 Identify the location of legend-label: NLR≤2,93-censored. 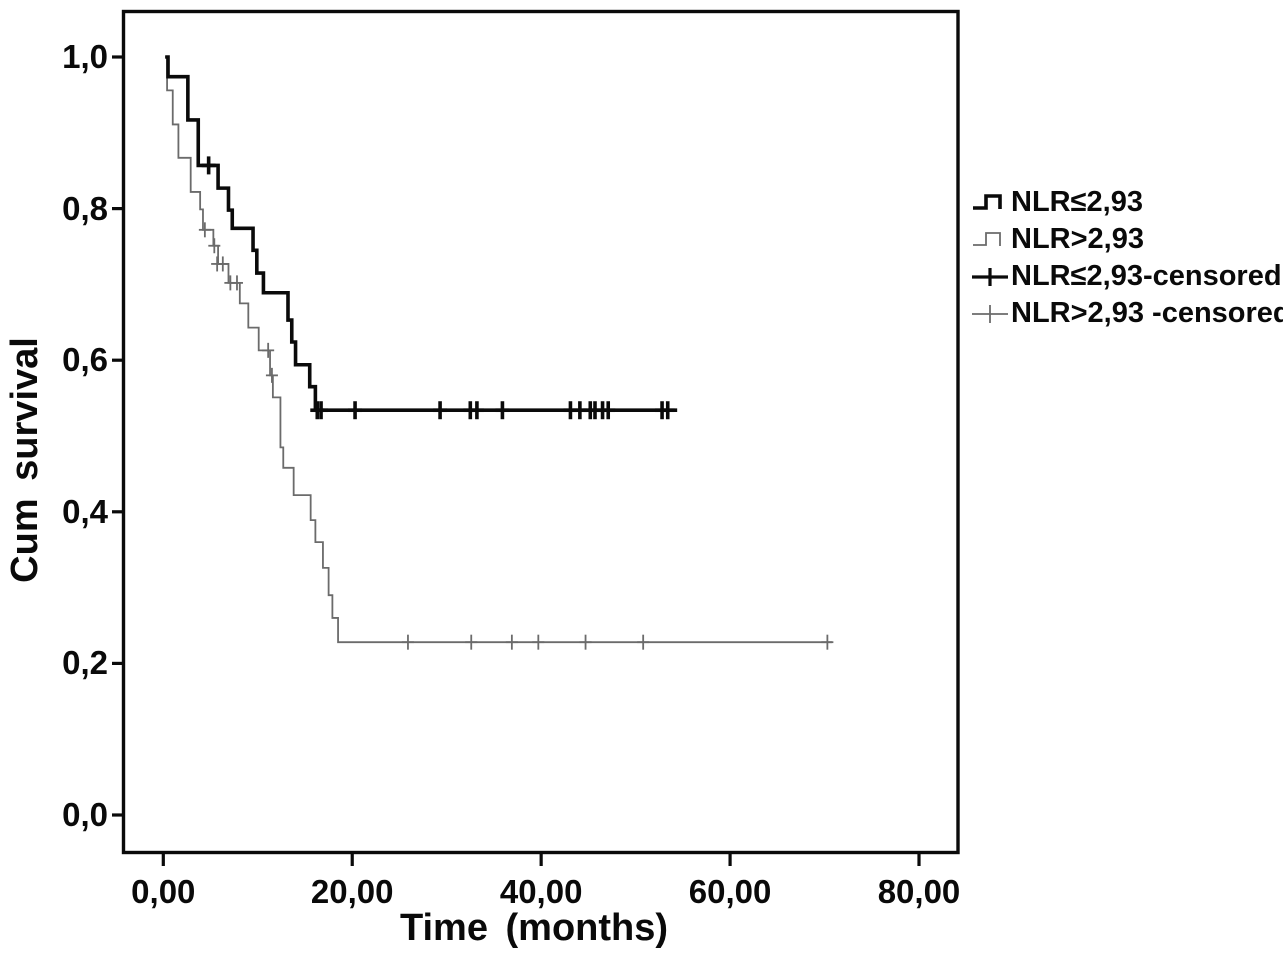
(1146, 276).